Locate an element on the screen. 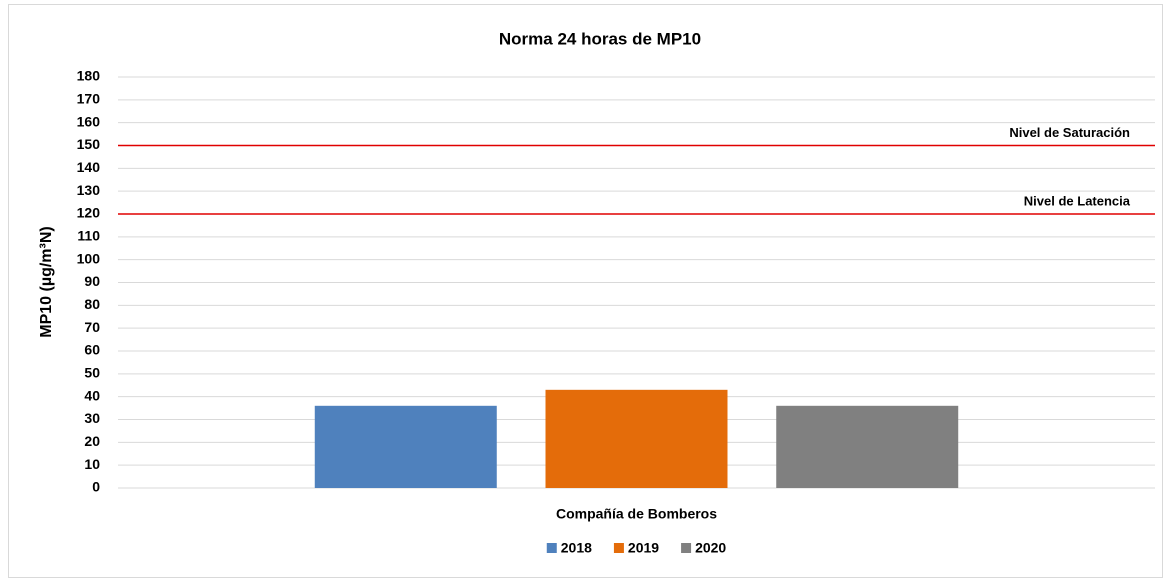  y-tick-label: 80 is located at coordinates (92, 304).